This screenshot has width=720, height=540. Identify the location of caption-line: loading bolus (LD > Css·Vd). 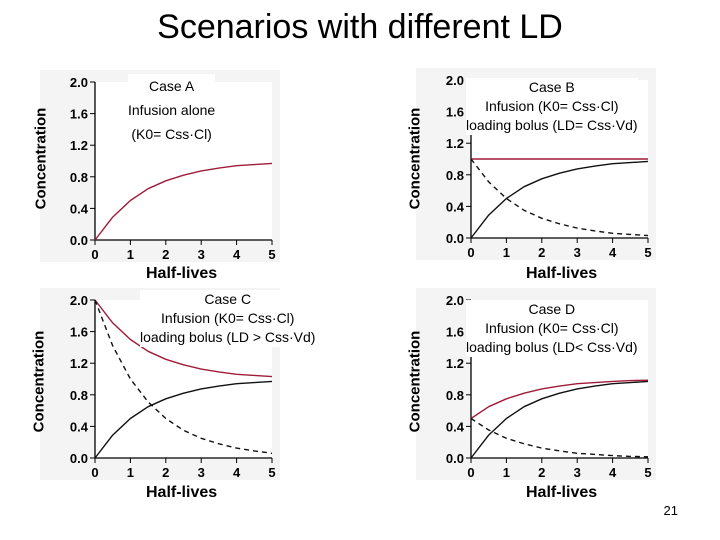
(228, 337).